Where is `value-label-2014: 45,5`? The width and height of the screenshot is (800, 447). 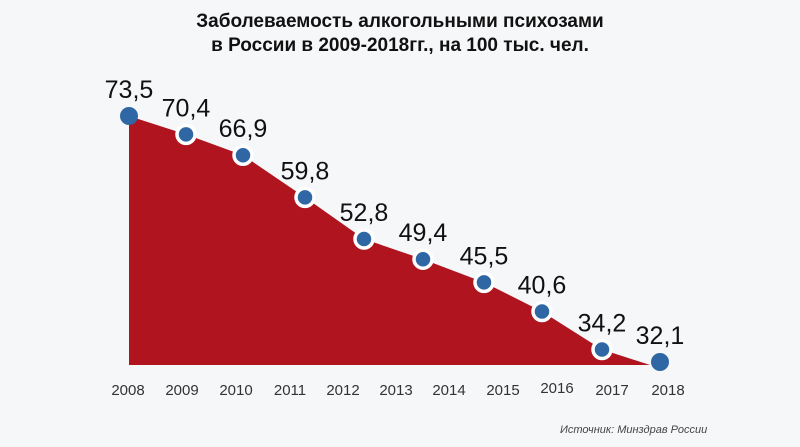
value-label-2014: 45,5 is located at coordinates (484, 256).